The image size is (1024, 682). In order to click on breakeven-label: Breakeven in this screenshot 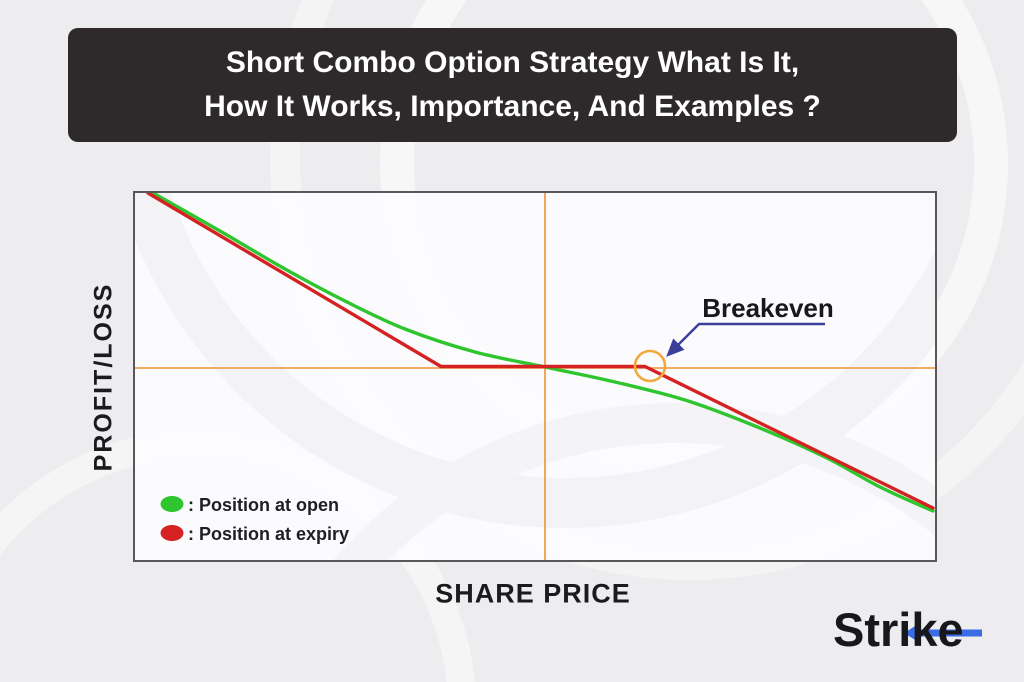, I will do `click(768, 308)`.